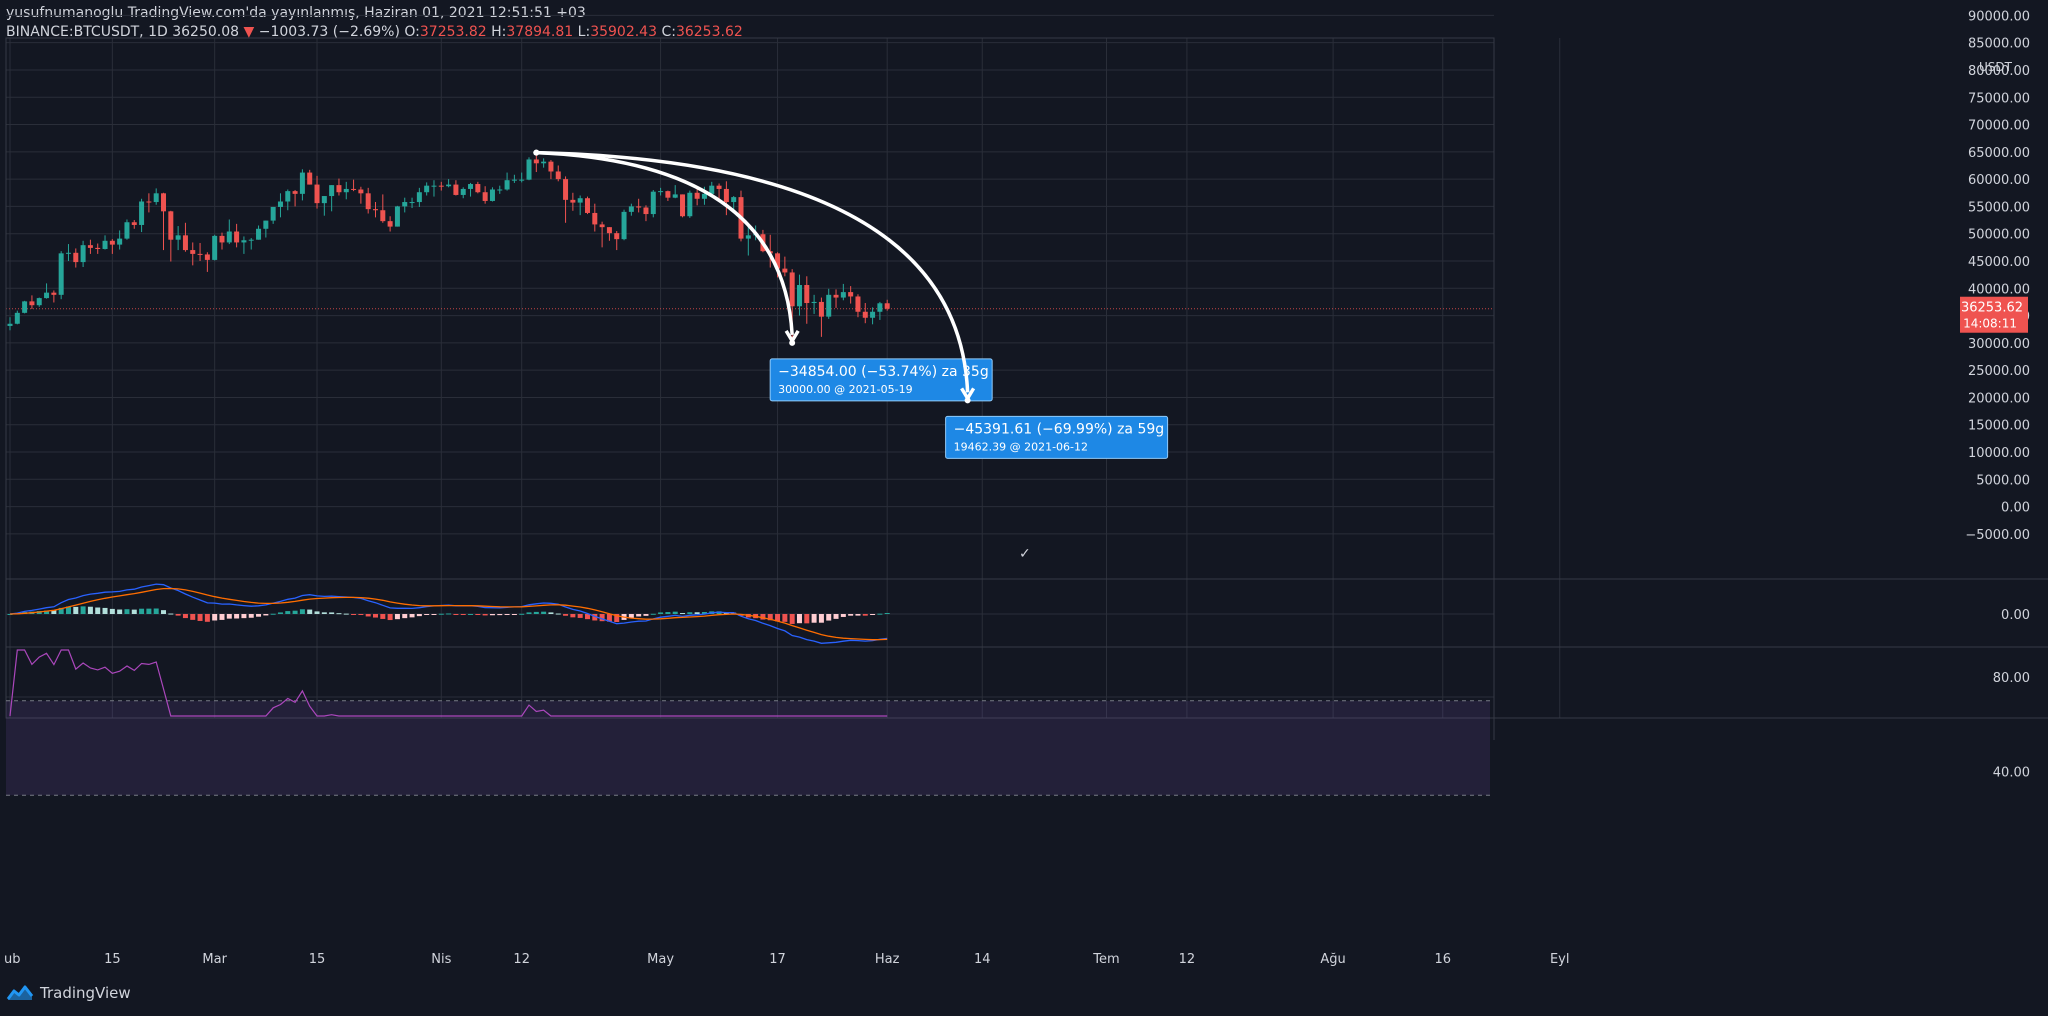  What do you see at coordinates (85, 993) in the screenshot?
I see `brand-name: TradingView` at bounding box center [85, 993].